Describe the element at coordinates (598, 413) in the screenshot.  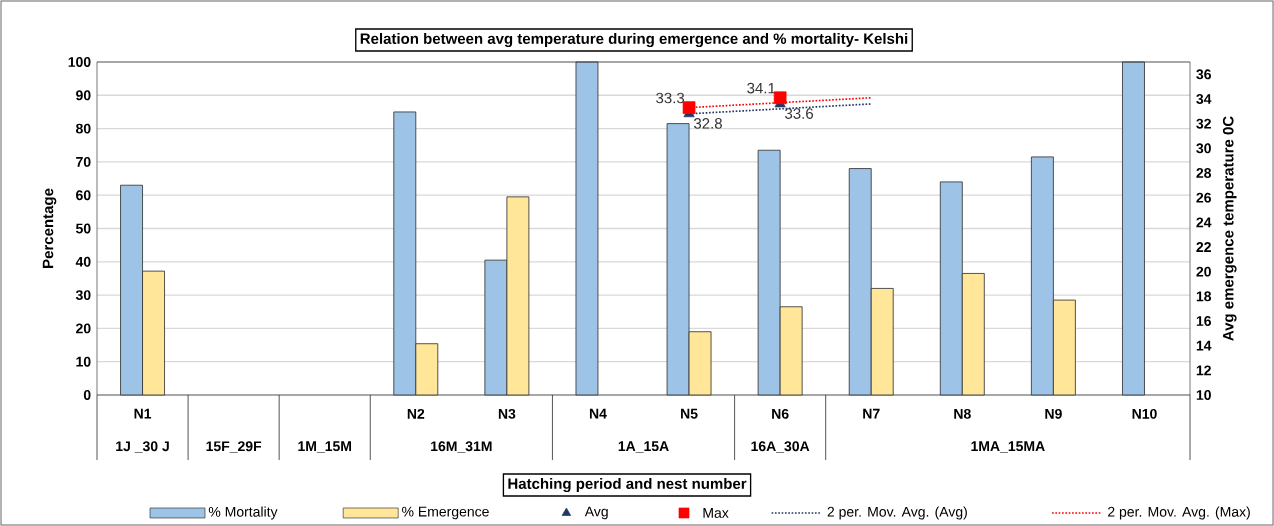
I see `x-tick-label: N4` at that location.